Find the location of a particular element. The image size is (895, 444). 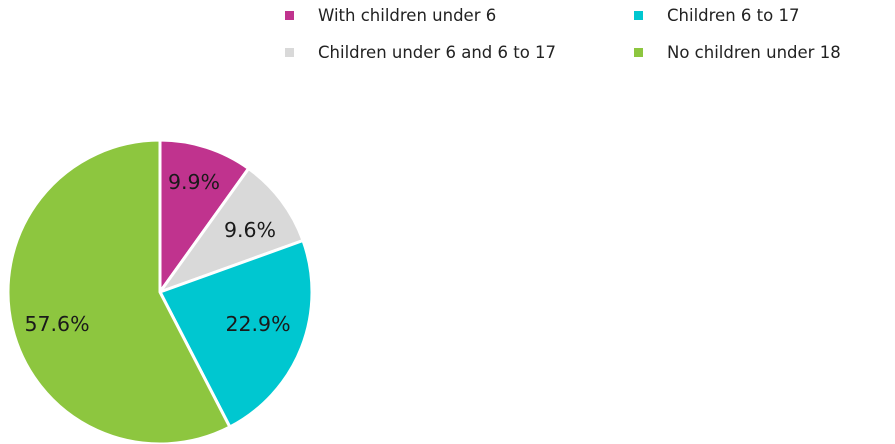

legend-item-children-6-to-17: Children 6 to 17 is located at coordinates (759, 15).